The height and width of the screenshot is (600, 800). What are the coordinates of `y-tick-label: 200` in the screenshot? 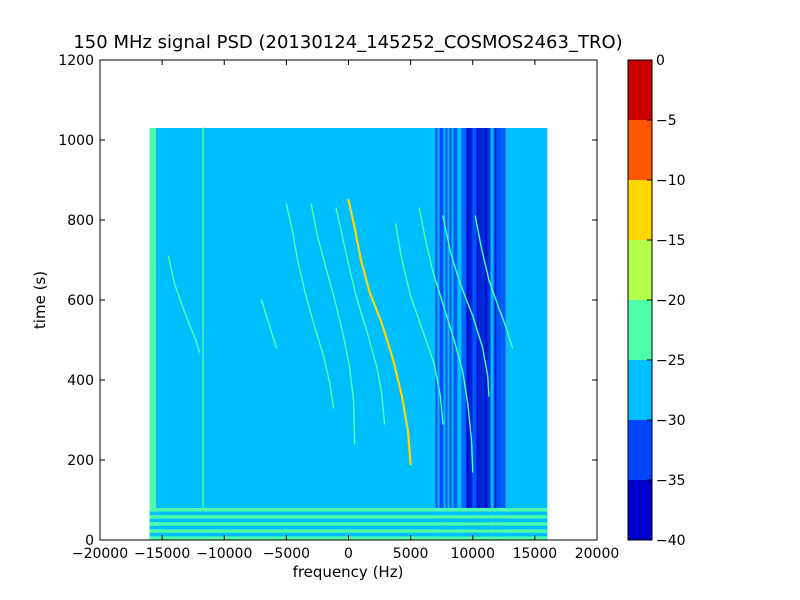 It's located at (80, 461).